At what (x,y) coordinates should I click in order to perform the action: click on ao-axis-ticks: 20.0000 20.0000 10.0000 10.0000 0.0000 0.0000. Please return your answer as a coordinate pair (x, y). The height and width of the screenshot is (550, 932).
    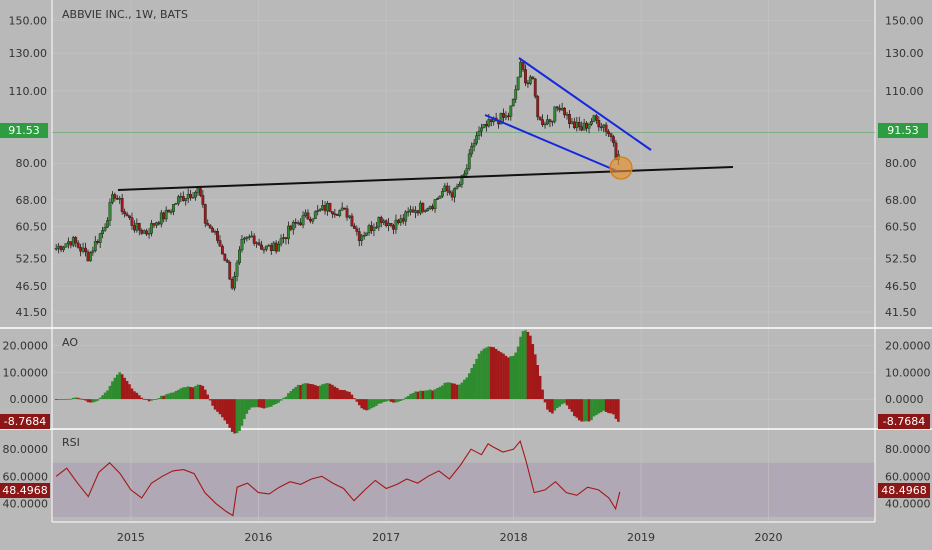
    Looking at the image, I should click on (467, 372).